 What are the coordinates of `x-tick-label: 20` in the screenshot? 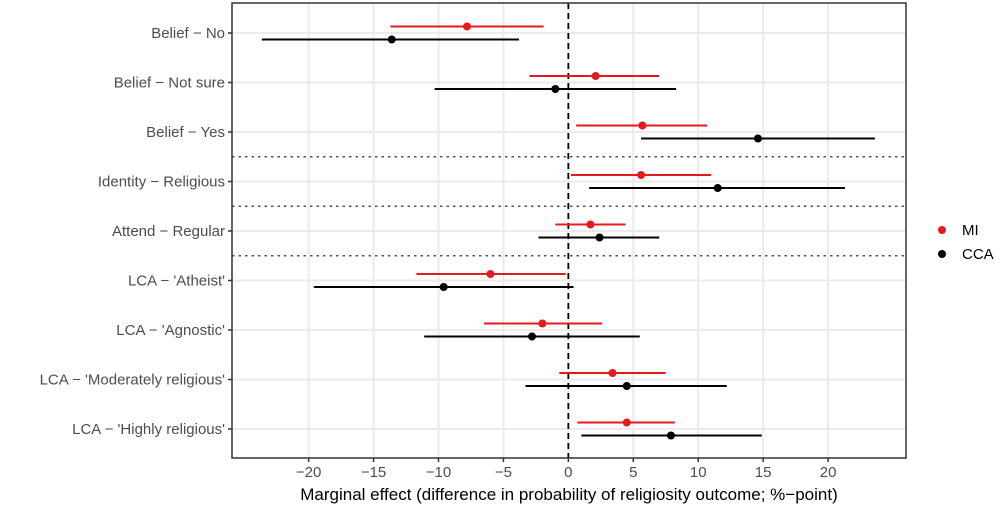 It's located at (828, 472).